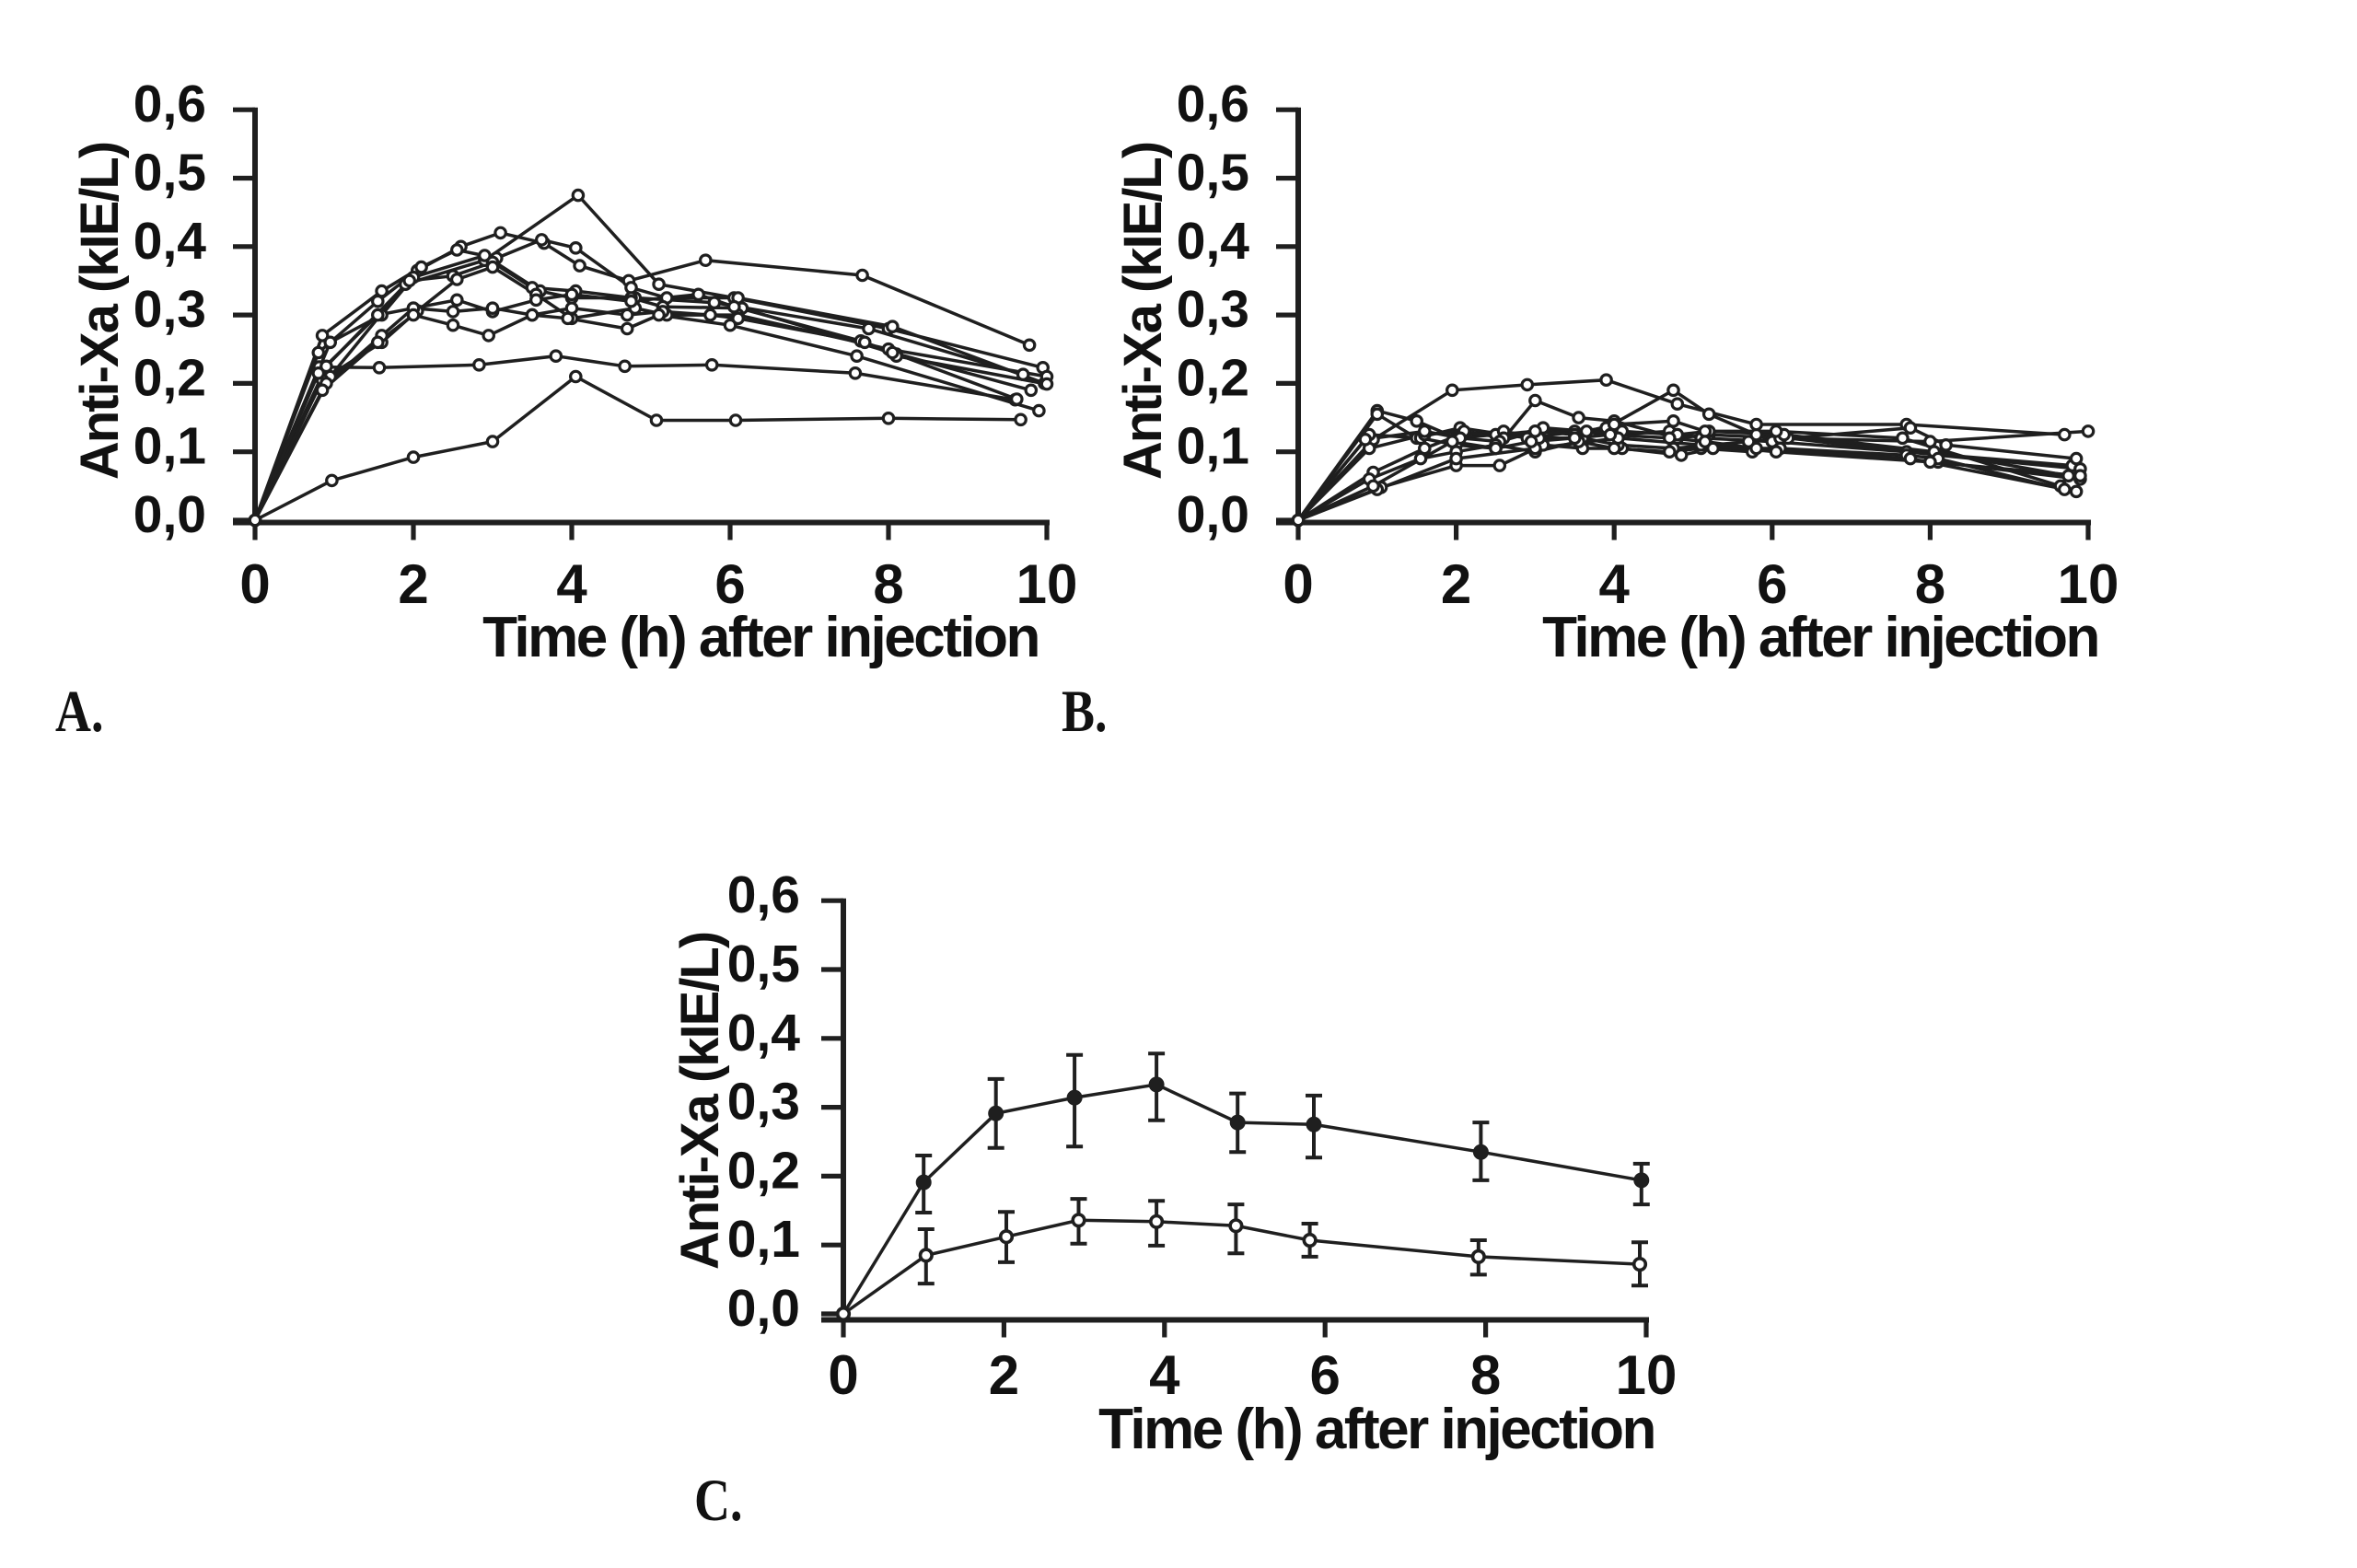 The width and height of the screenshot is (2357, 1568). What do you see at coordinates (718, 1500) in the screenshot?
I see `svg-text: C.` at bounding box center [718, 1500].